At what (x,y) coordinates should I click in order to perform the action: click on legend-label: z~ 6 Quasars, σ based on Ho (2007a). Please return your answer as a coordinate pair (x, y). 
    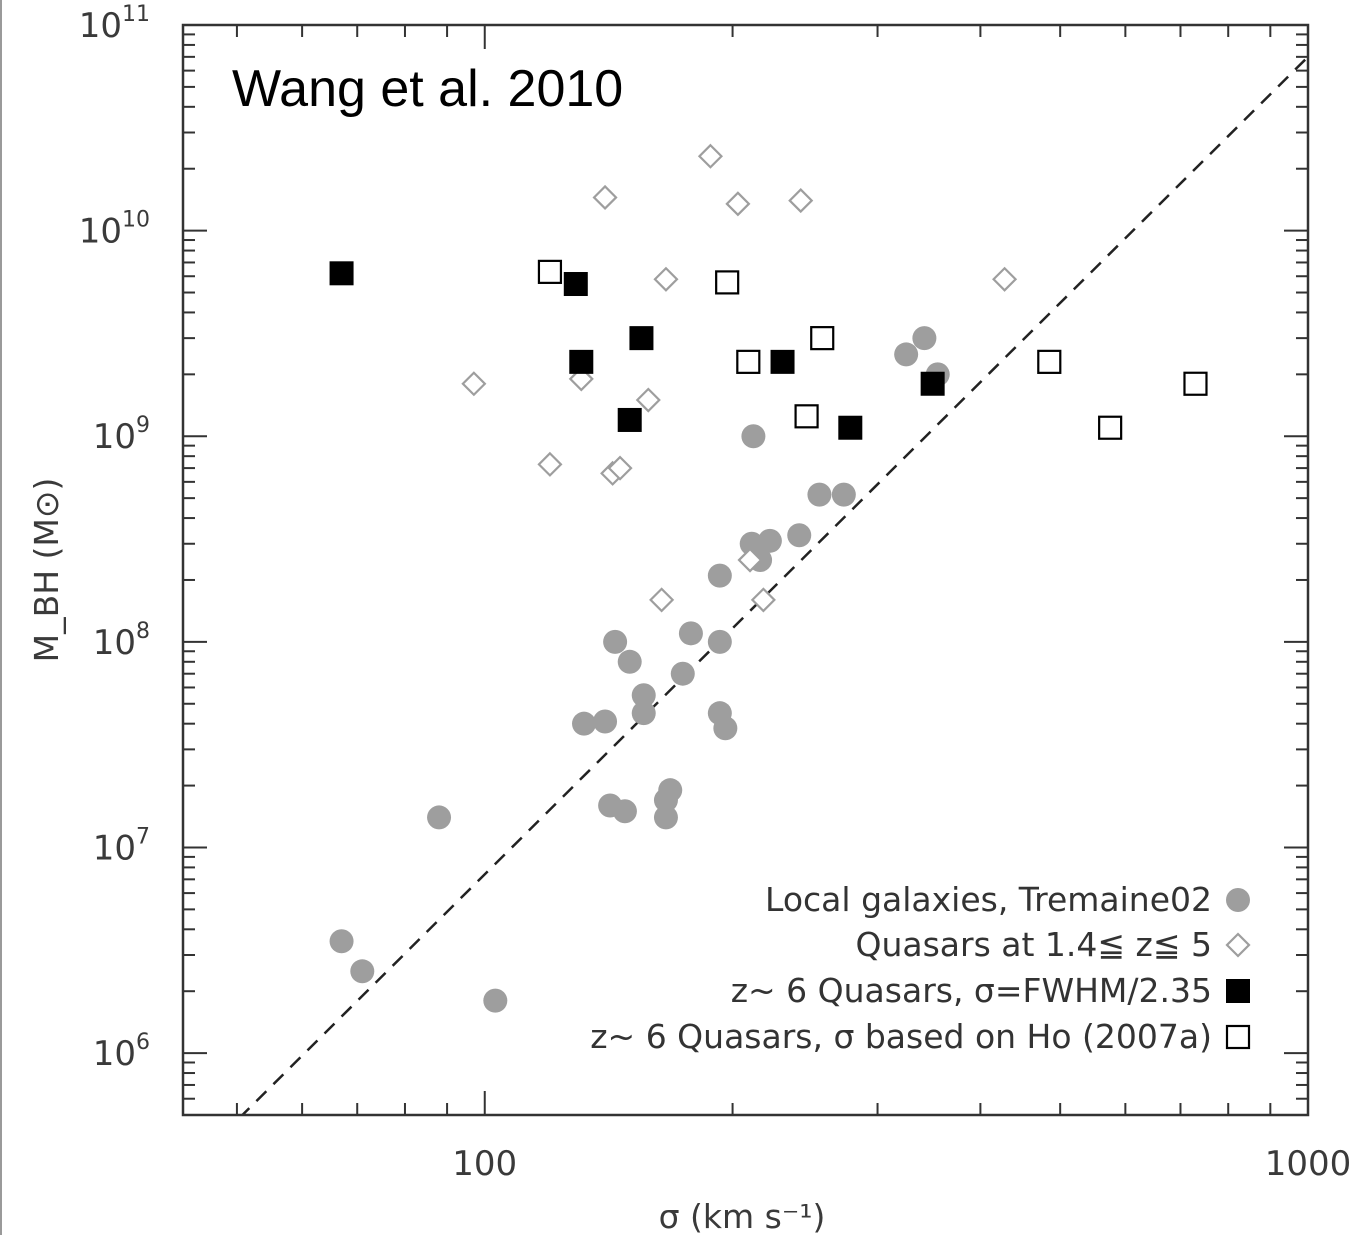
    Looking at the image, I should click on (901, 1036).